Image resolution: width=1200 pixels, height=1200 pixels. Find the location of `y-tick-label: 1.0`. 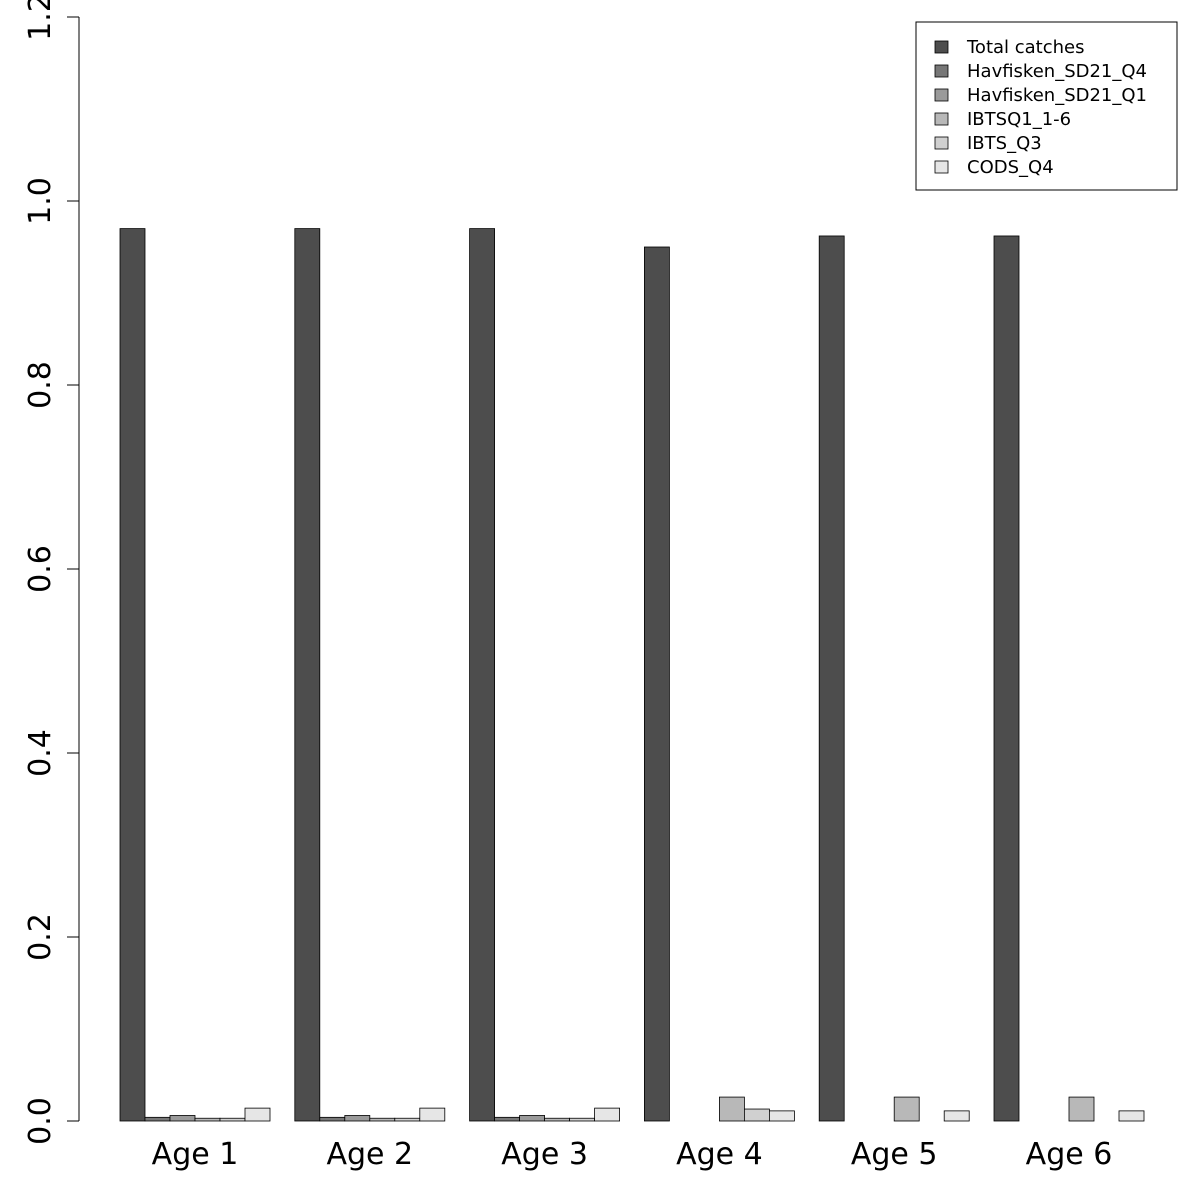

y-tick-label: 1.0 is located at coordinates (40, 201).